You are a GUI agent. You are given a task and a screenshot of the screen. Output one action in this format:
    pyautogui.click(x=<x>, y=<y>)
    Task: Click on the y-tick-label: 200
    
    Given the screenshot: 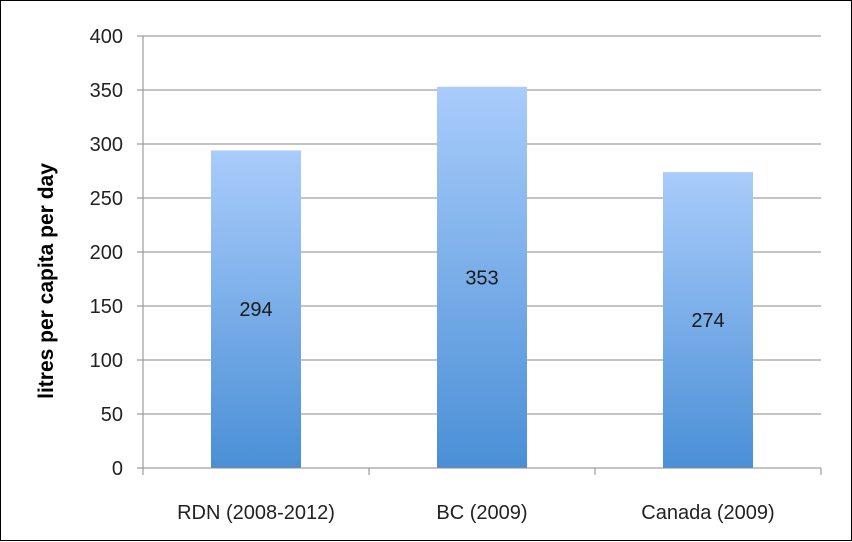 What is the action you would take?
    pyautogui.click(x=106, y=253)
    